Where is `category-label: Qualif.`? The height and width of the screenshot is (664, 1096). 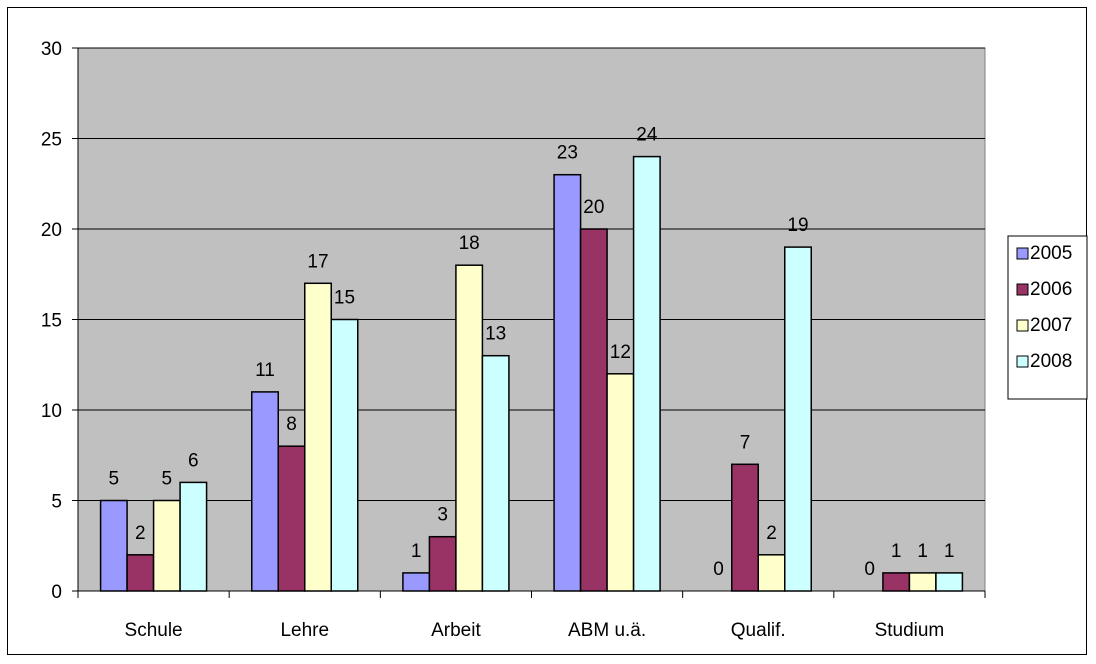
category-label: Qualif. is located at coordinates (758, 630).